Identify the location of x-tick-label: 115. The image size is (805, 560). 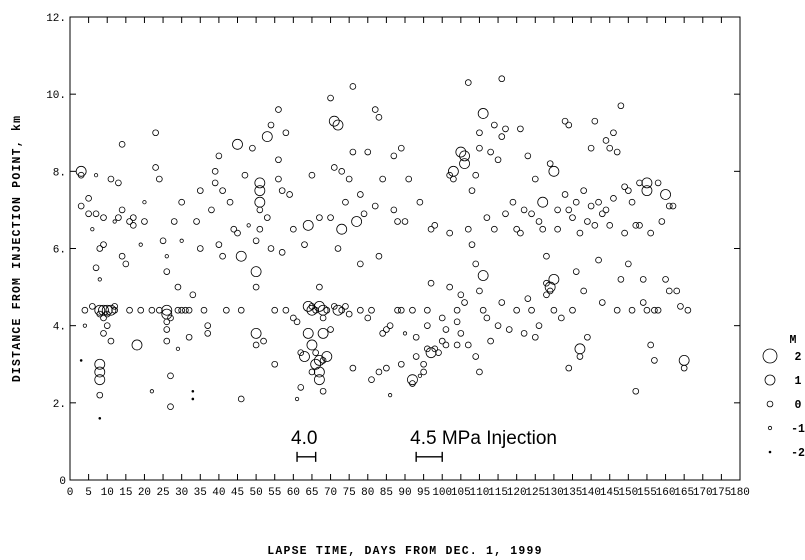
(498, 493).